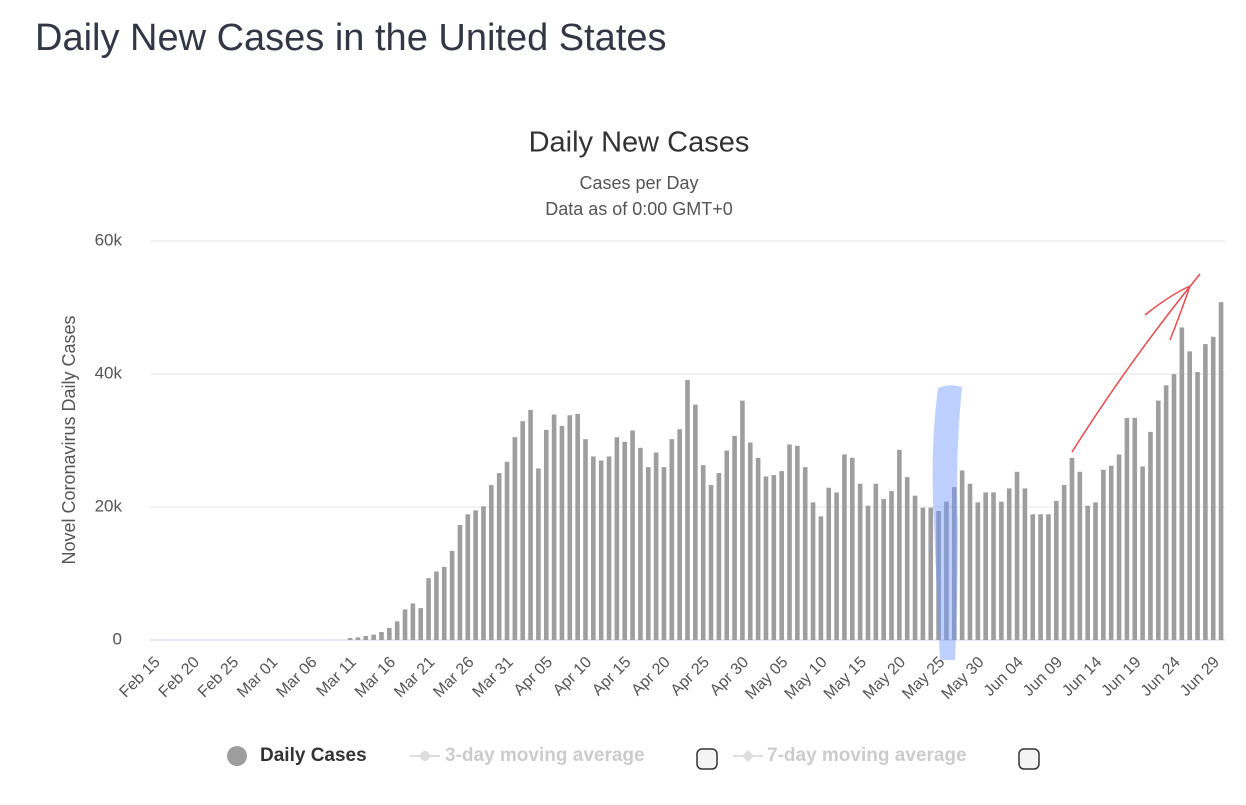 This screenshot has height=805, width=1246. I want to click on y-tick-label: 0, so click(117, 638).